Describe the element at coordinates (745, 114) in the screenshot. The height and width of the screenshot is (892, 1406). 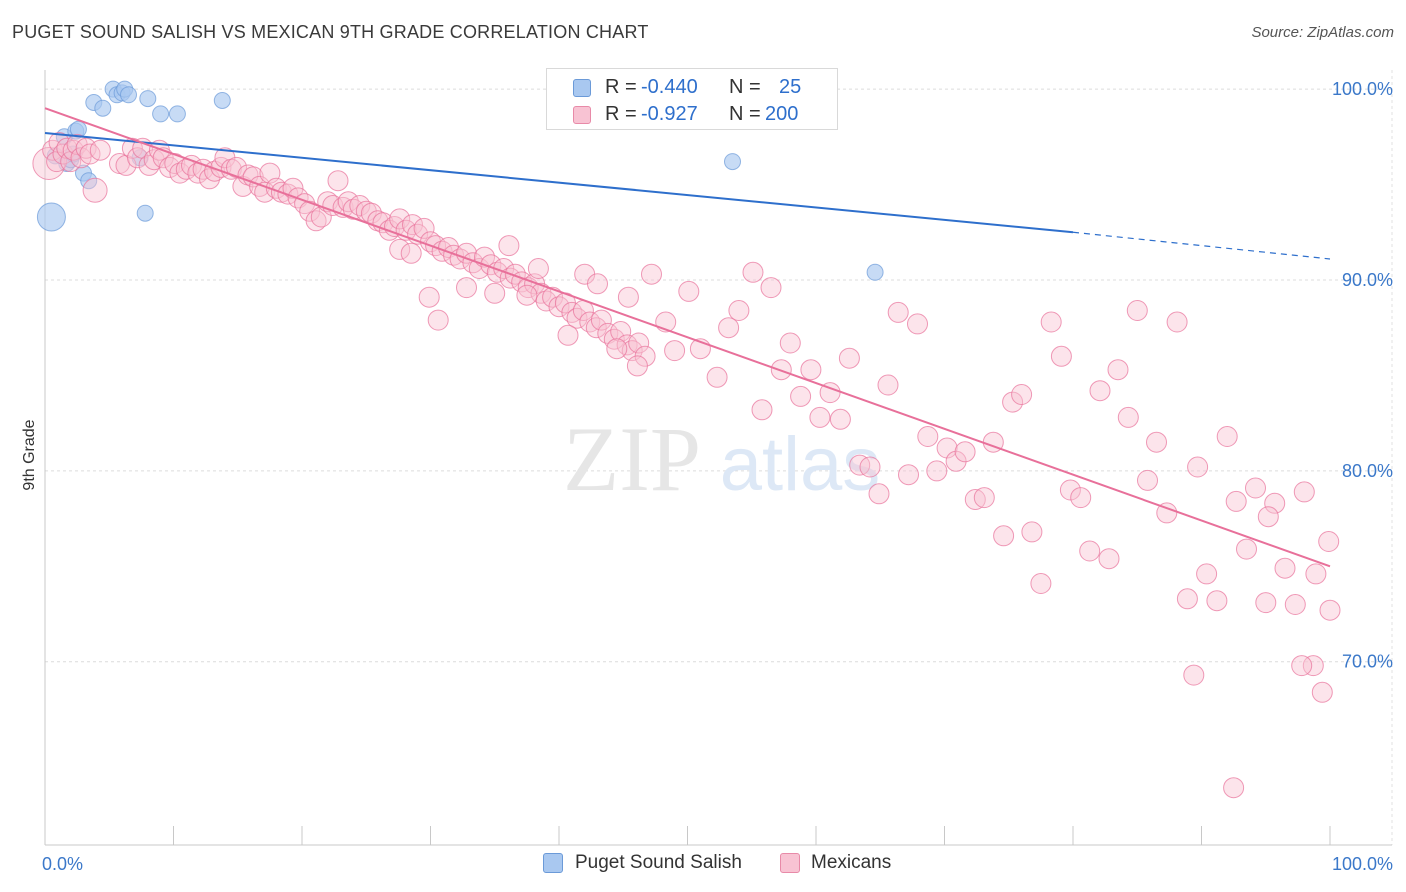
I see `legend-n-label: N =` at that location.